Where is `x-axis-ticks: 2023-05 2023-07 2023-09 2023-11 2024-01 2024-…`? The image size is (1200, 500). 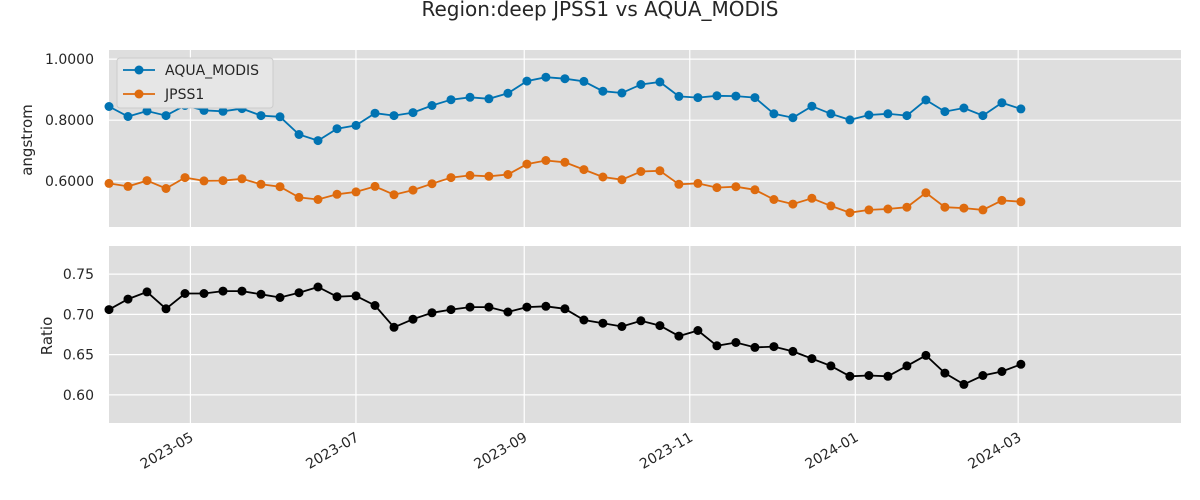
x-axis-ticks: 2023-05 2023-07 2023-09 2023-11 2024-01 2024-… is located at coordinates (581, 451).